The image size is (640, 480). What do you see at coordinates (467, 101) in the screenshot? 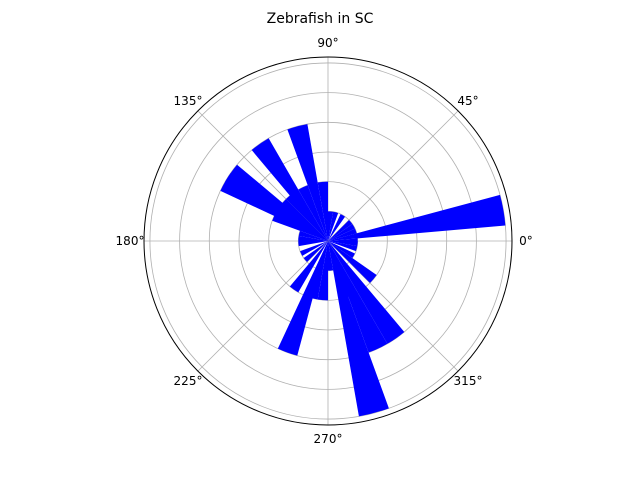
I see `theta-tick-label-45: 45°` at bounding box center [467, 101].